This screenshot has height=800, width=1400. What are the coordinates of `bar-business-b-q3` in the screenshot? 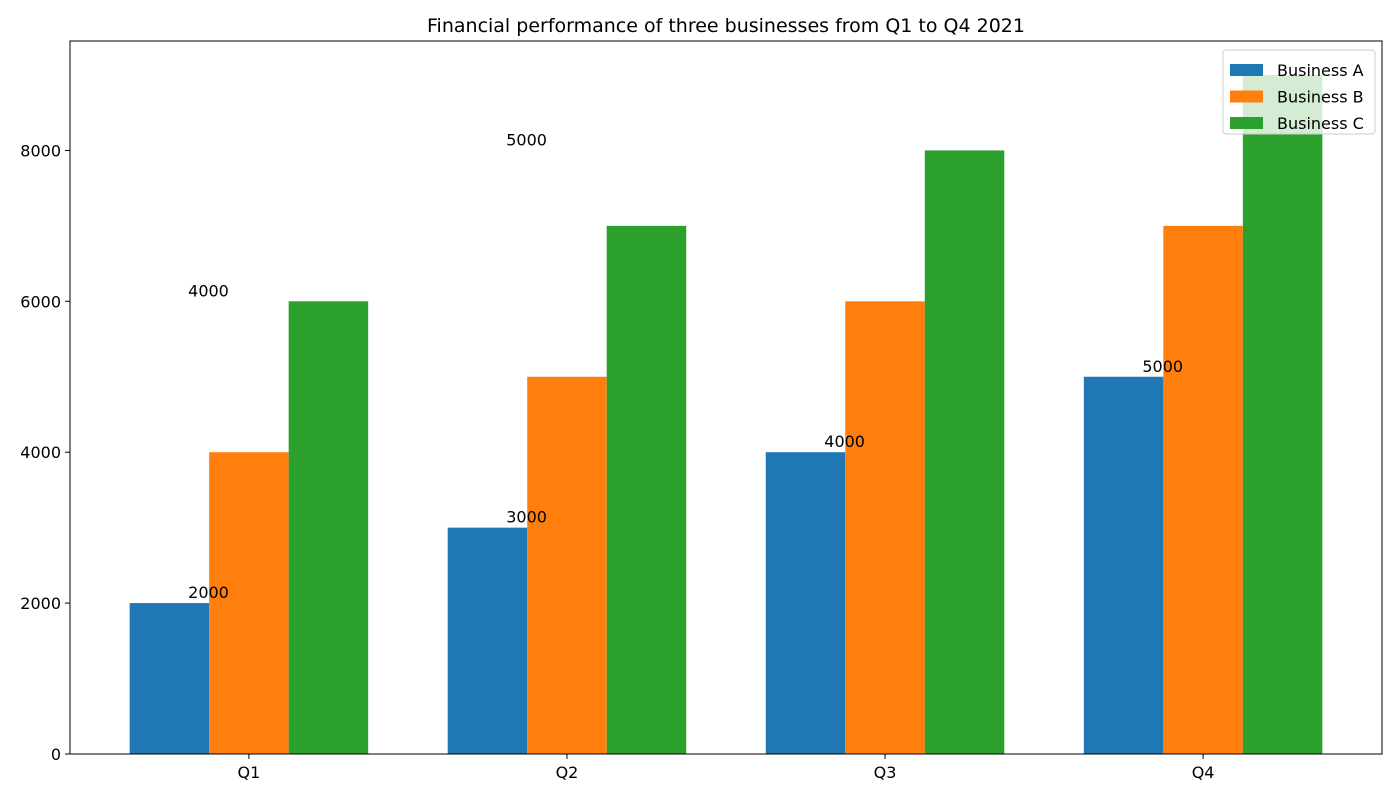 It's located at (885, 527).